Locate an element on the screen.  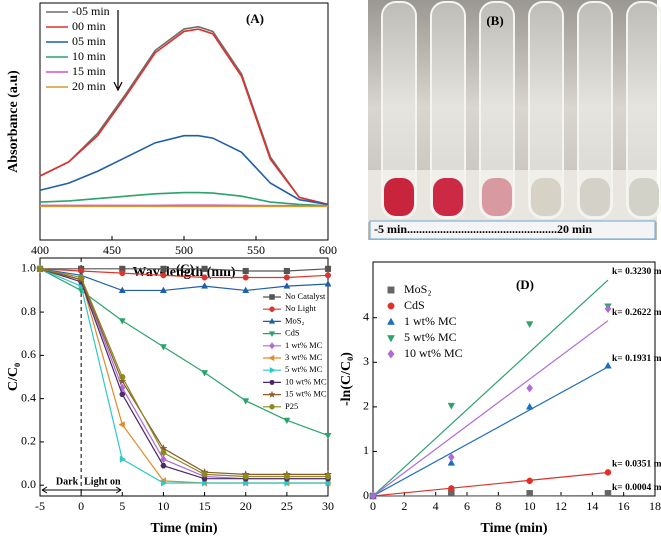
y-tick-label: 0.8 is located at coordinates (28, 311).